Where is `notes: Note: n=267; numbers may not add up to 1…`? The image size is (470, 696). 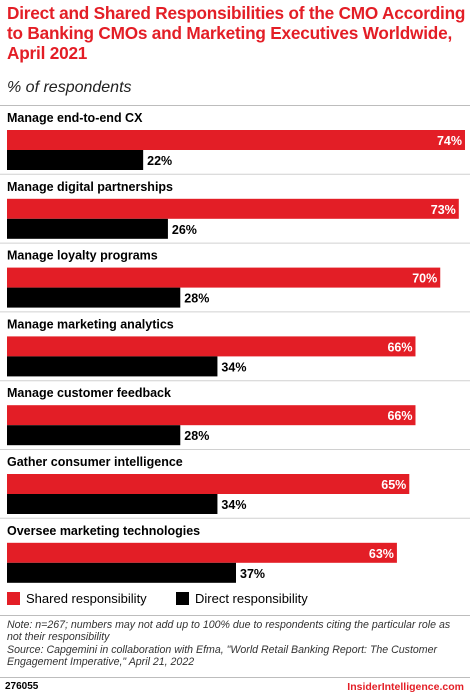
notes: Note: n=267; numbers may not add up to 1… is located at coordinates (236, 644).